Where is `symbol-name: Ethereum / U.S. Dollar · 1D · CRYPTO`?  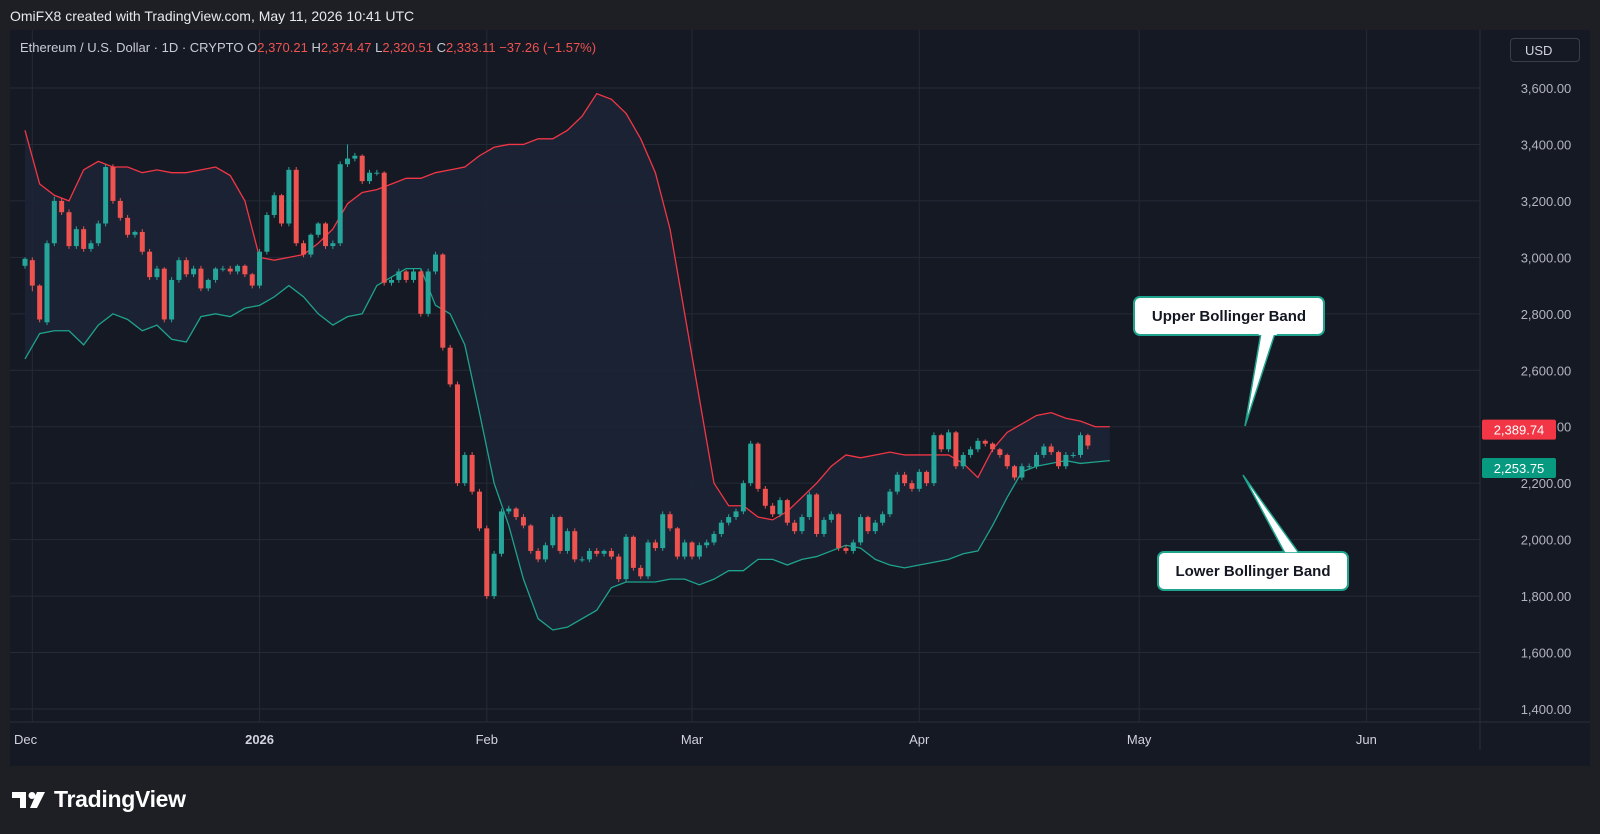 symbol-name: Ethereum / U.S. Dollar · 1D · CRYPTO is located at coordinates (132, 47).